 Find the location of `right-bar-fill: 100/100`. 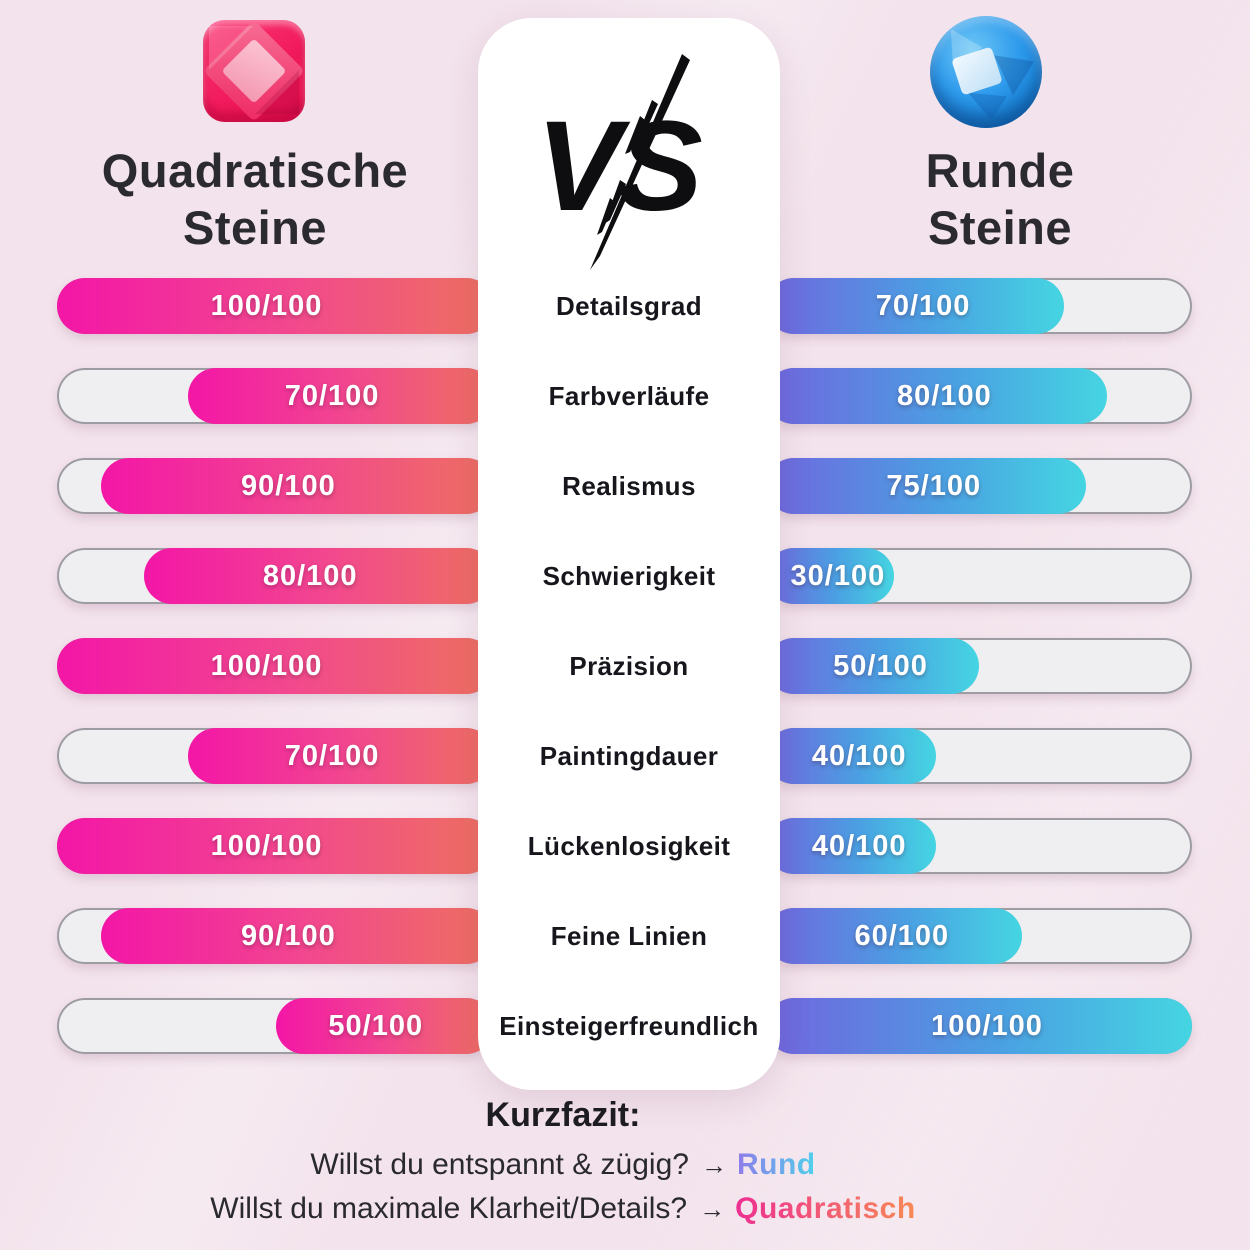

right-bar-fill: 100/100 is located at coordinates (979, 1026).